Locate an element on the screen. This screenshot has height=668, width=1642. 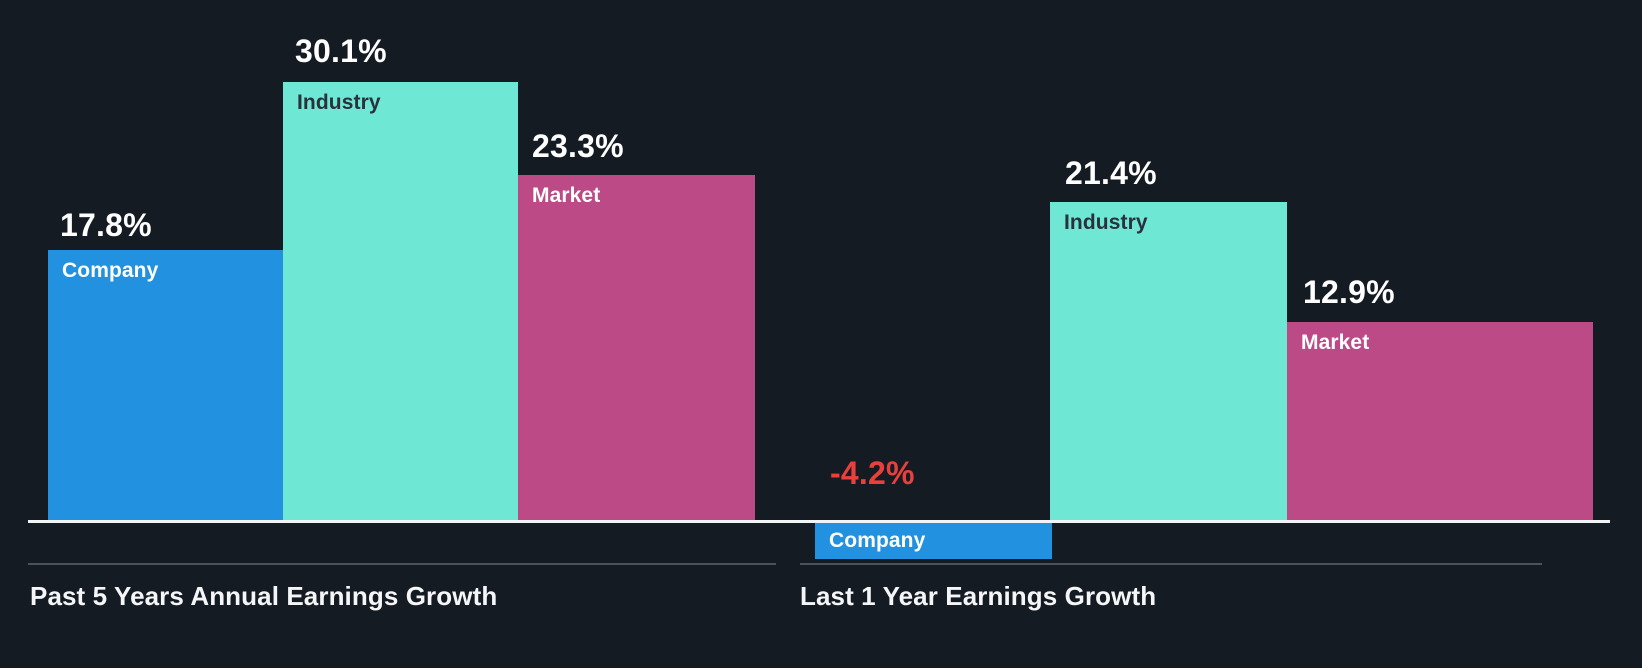
value-label-industry: 21.4% is located at coordinates (1111, 173).